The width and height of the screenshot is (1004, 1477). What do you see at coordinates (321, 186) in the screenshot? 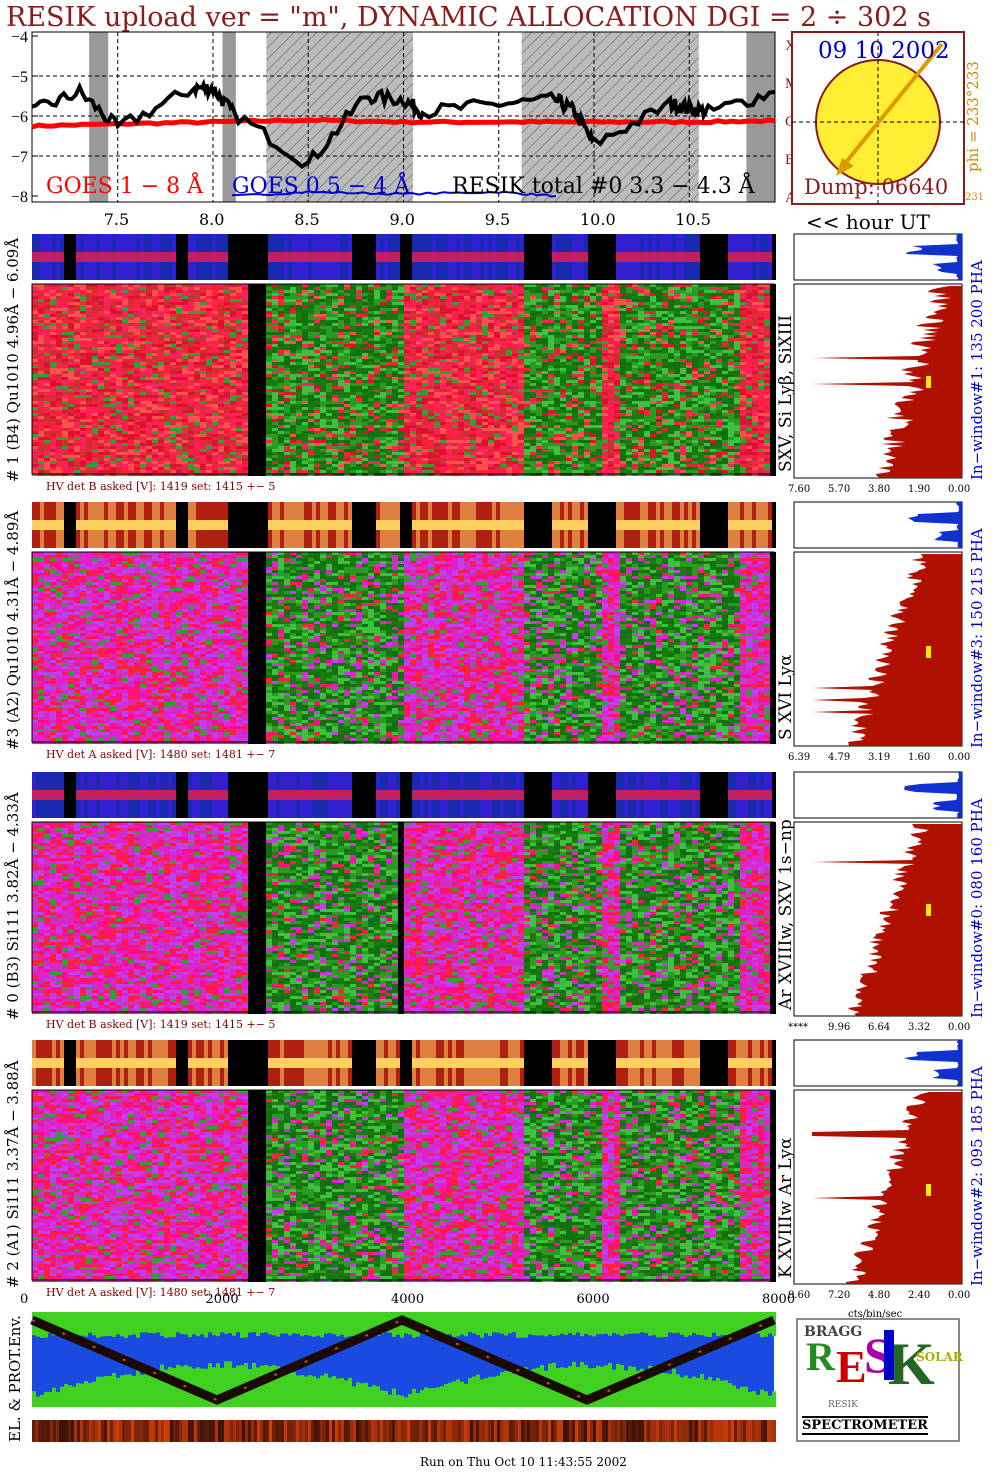
I see `legend-goes-short: GOES 0.5 − 4 Å` at bounding box center [321, 186].